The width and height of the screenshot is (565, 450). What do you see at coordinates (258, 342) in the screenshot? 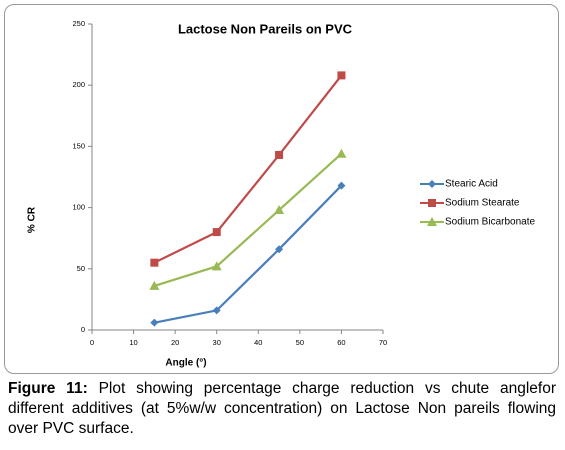
I see `x-tick-label: 40` at bounding box center [258, 342].